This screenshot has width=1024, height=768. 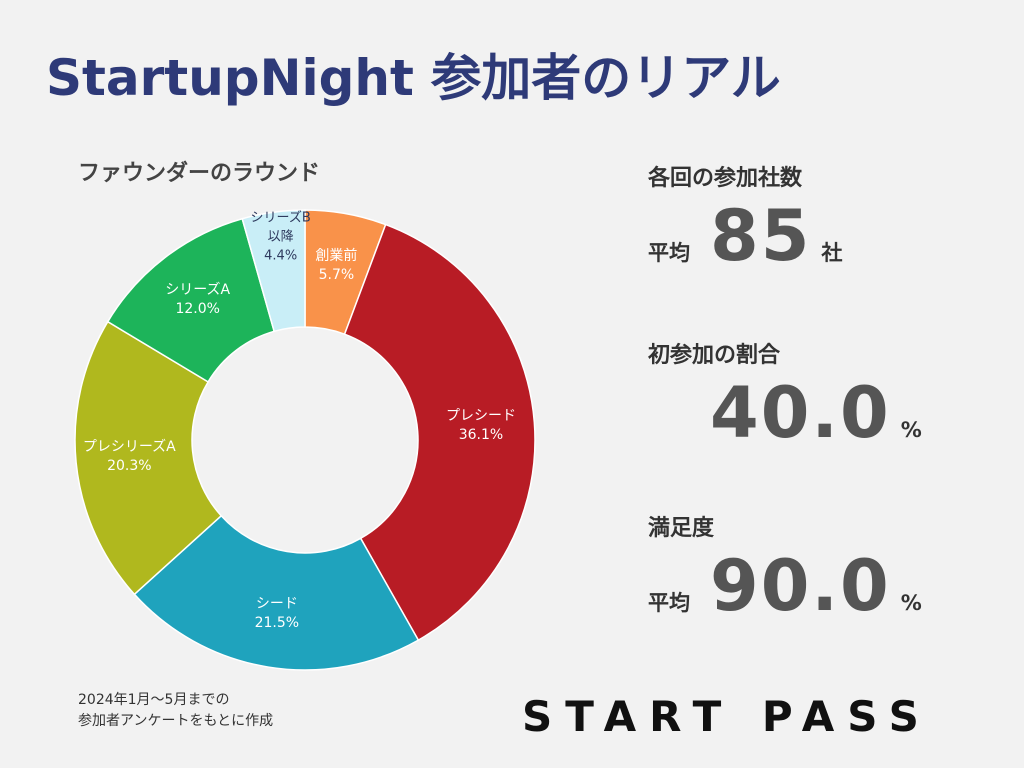 What do you see at coordinates (280, 227) in the screenshot?
I see `category-label: シリーズB以降` at bounding box center [280, 227].